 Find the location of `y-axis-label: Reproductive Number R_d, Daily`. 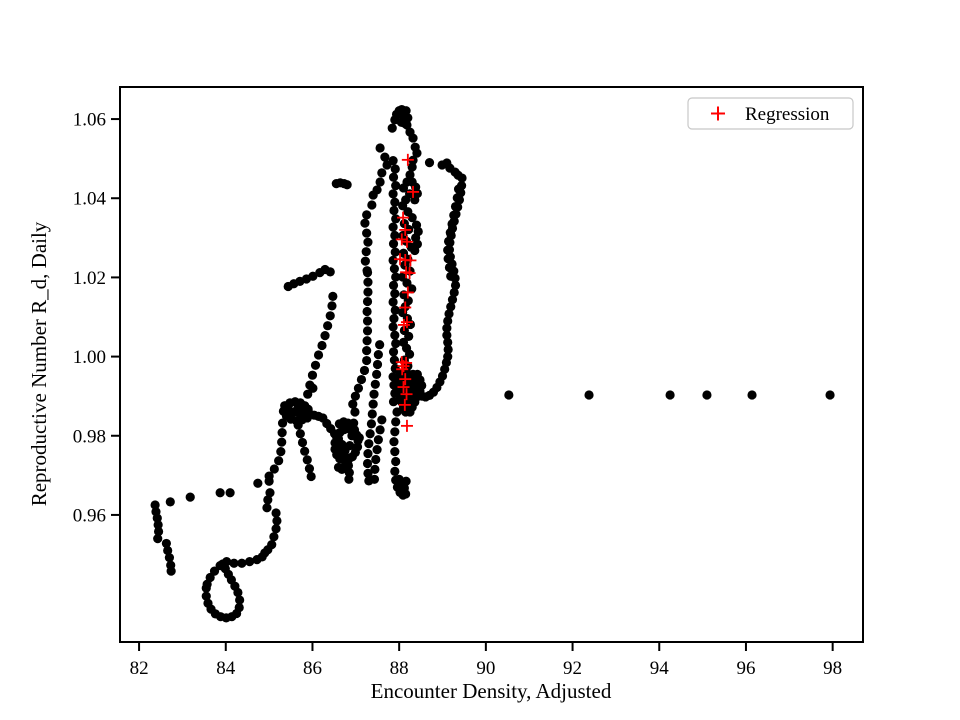

y-axis-label: Reproductive Number R_d, Daily is located at coordinates (39, 363).